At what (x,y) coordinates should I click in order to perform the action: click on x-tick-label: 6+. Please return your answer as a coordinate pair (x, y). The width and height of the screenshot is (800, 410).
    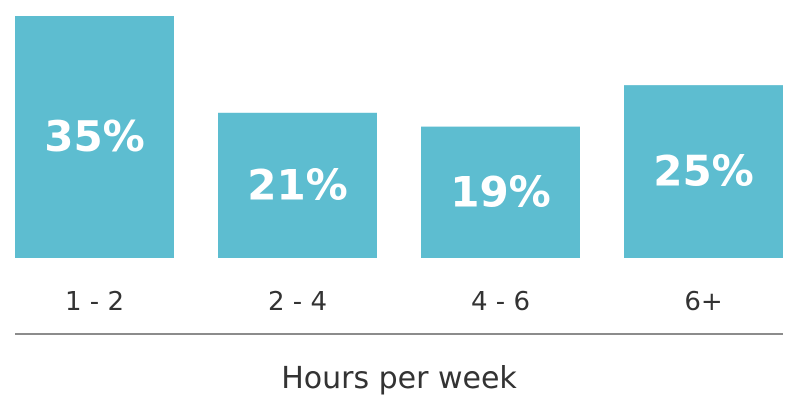
    Looking at the image, I should click on (703, 302).